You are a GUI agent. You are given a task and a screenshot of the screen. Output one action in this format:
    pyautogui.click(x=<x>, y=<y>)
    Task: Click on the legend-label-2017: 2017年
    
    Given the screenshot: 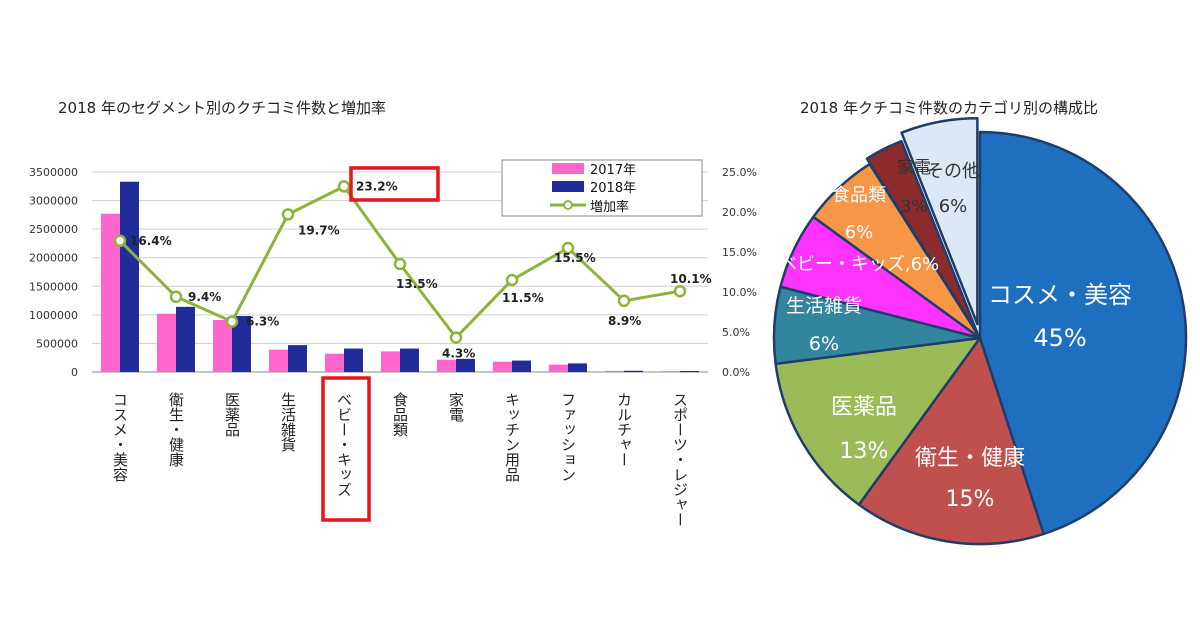 What is the action you would take?
    pyautogui.click(x=613, y=170)
    